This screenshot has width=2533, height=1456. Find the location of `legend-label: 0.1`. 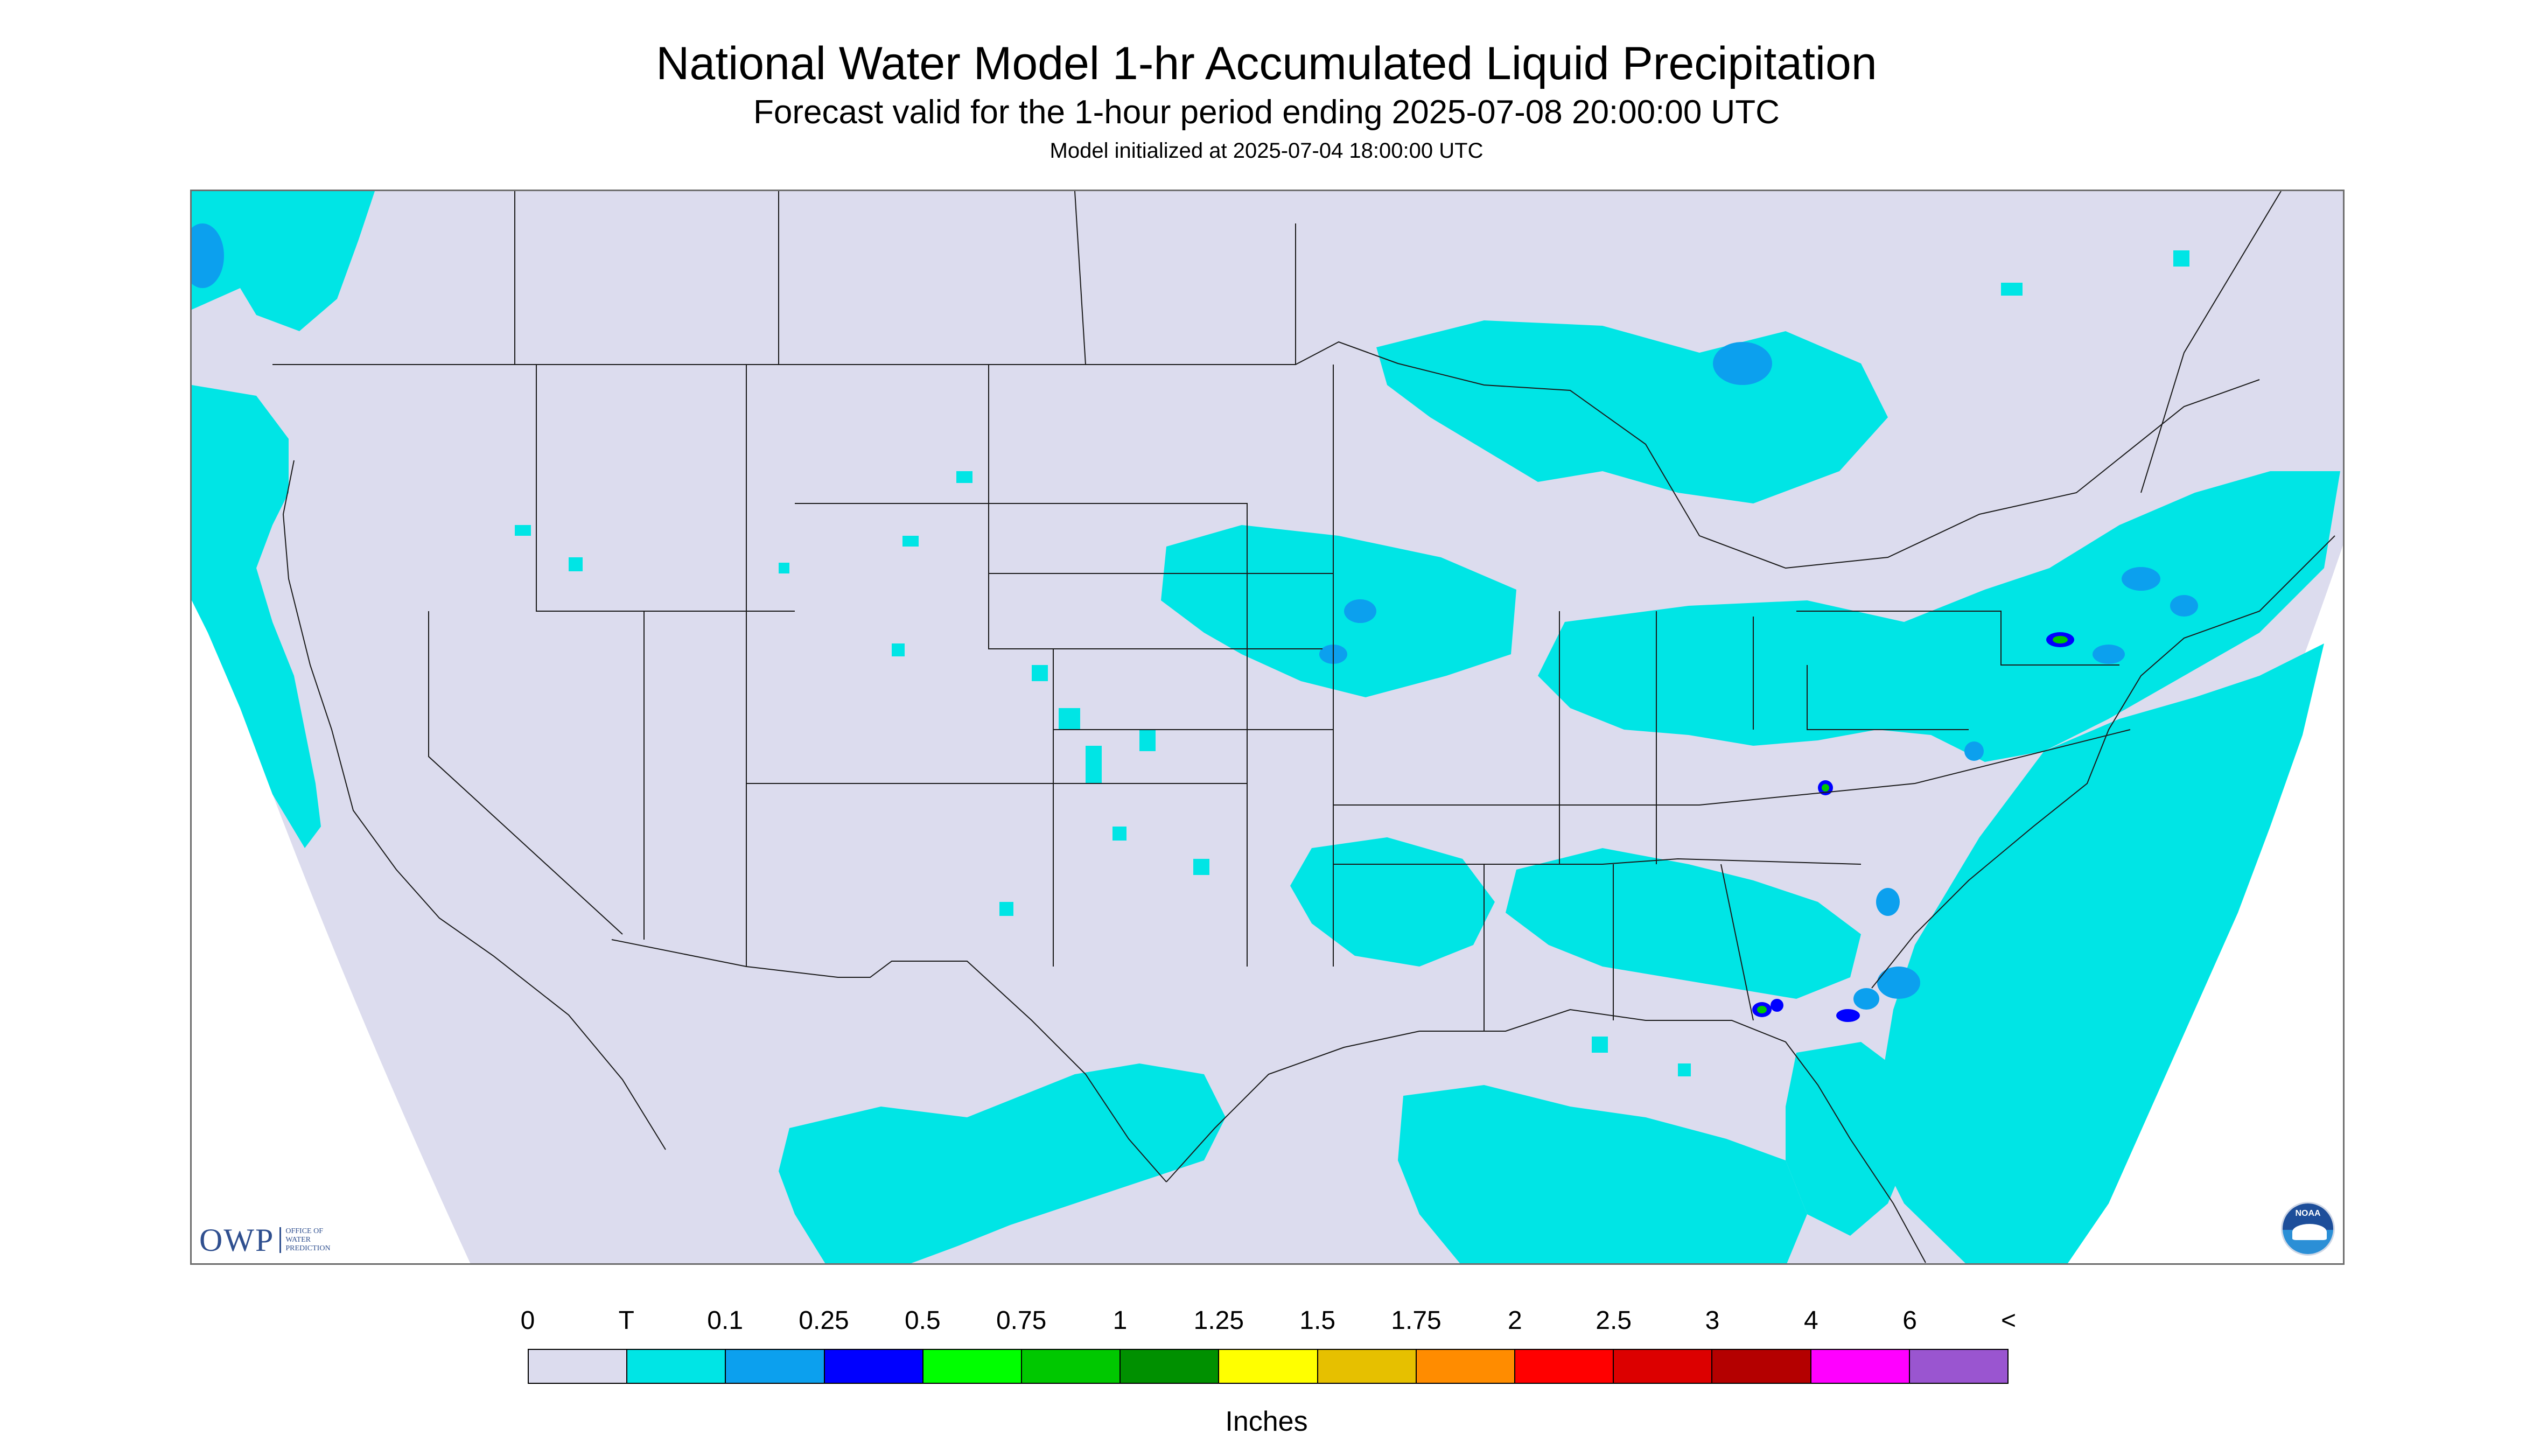

legend-label: 0.1 is located at coordinates (725, 1320).